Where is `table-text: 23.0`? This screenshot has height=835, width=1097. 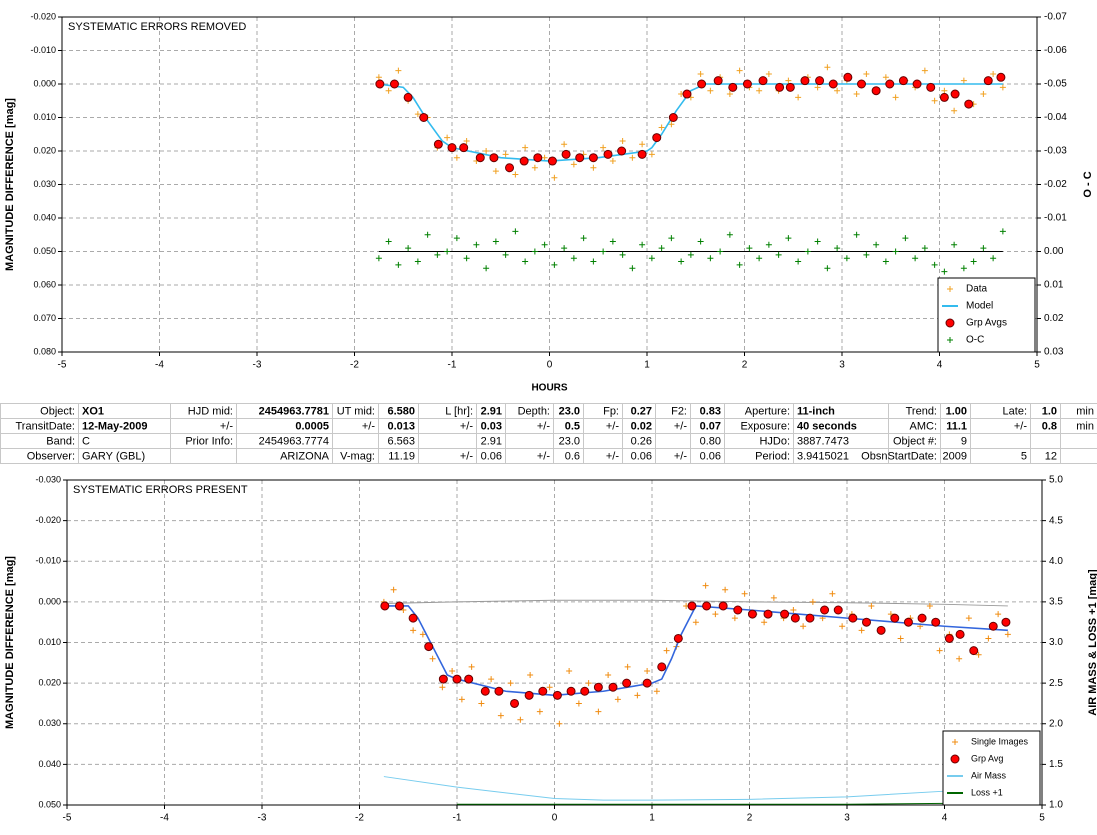
table-text: 23.0 is located at coordinates (569, 411).